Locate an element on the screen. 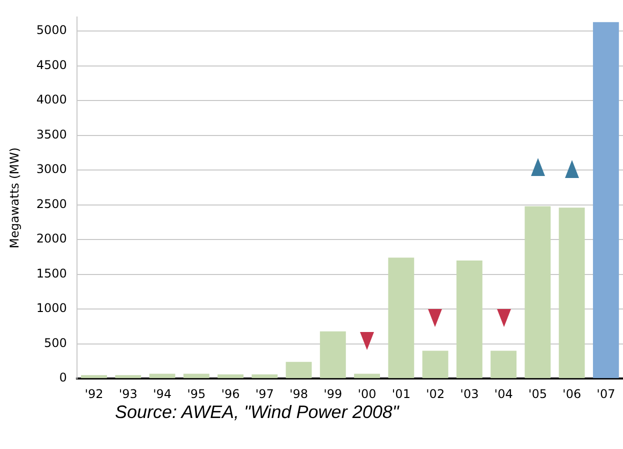  x-tick-label: '02 is located at coordinates (435, 393).